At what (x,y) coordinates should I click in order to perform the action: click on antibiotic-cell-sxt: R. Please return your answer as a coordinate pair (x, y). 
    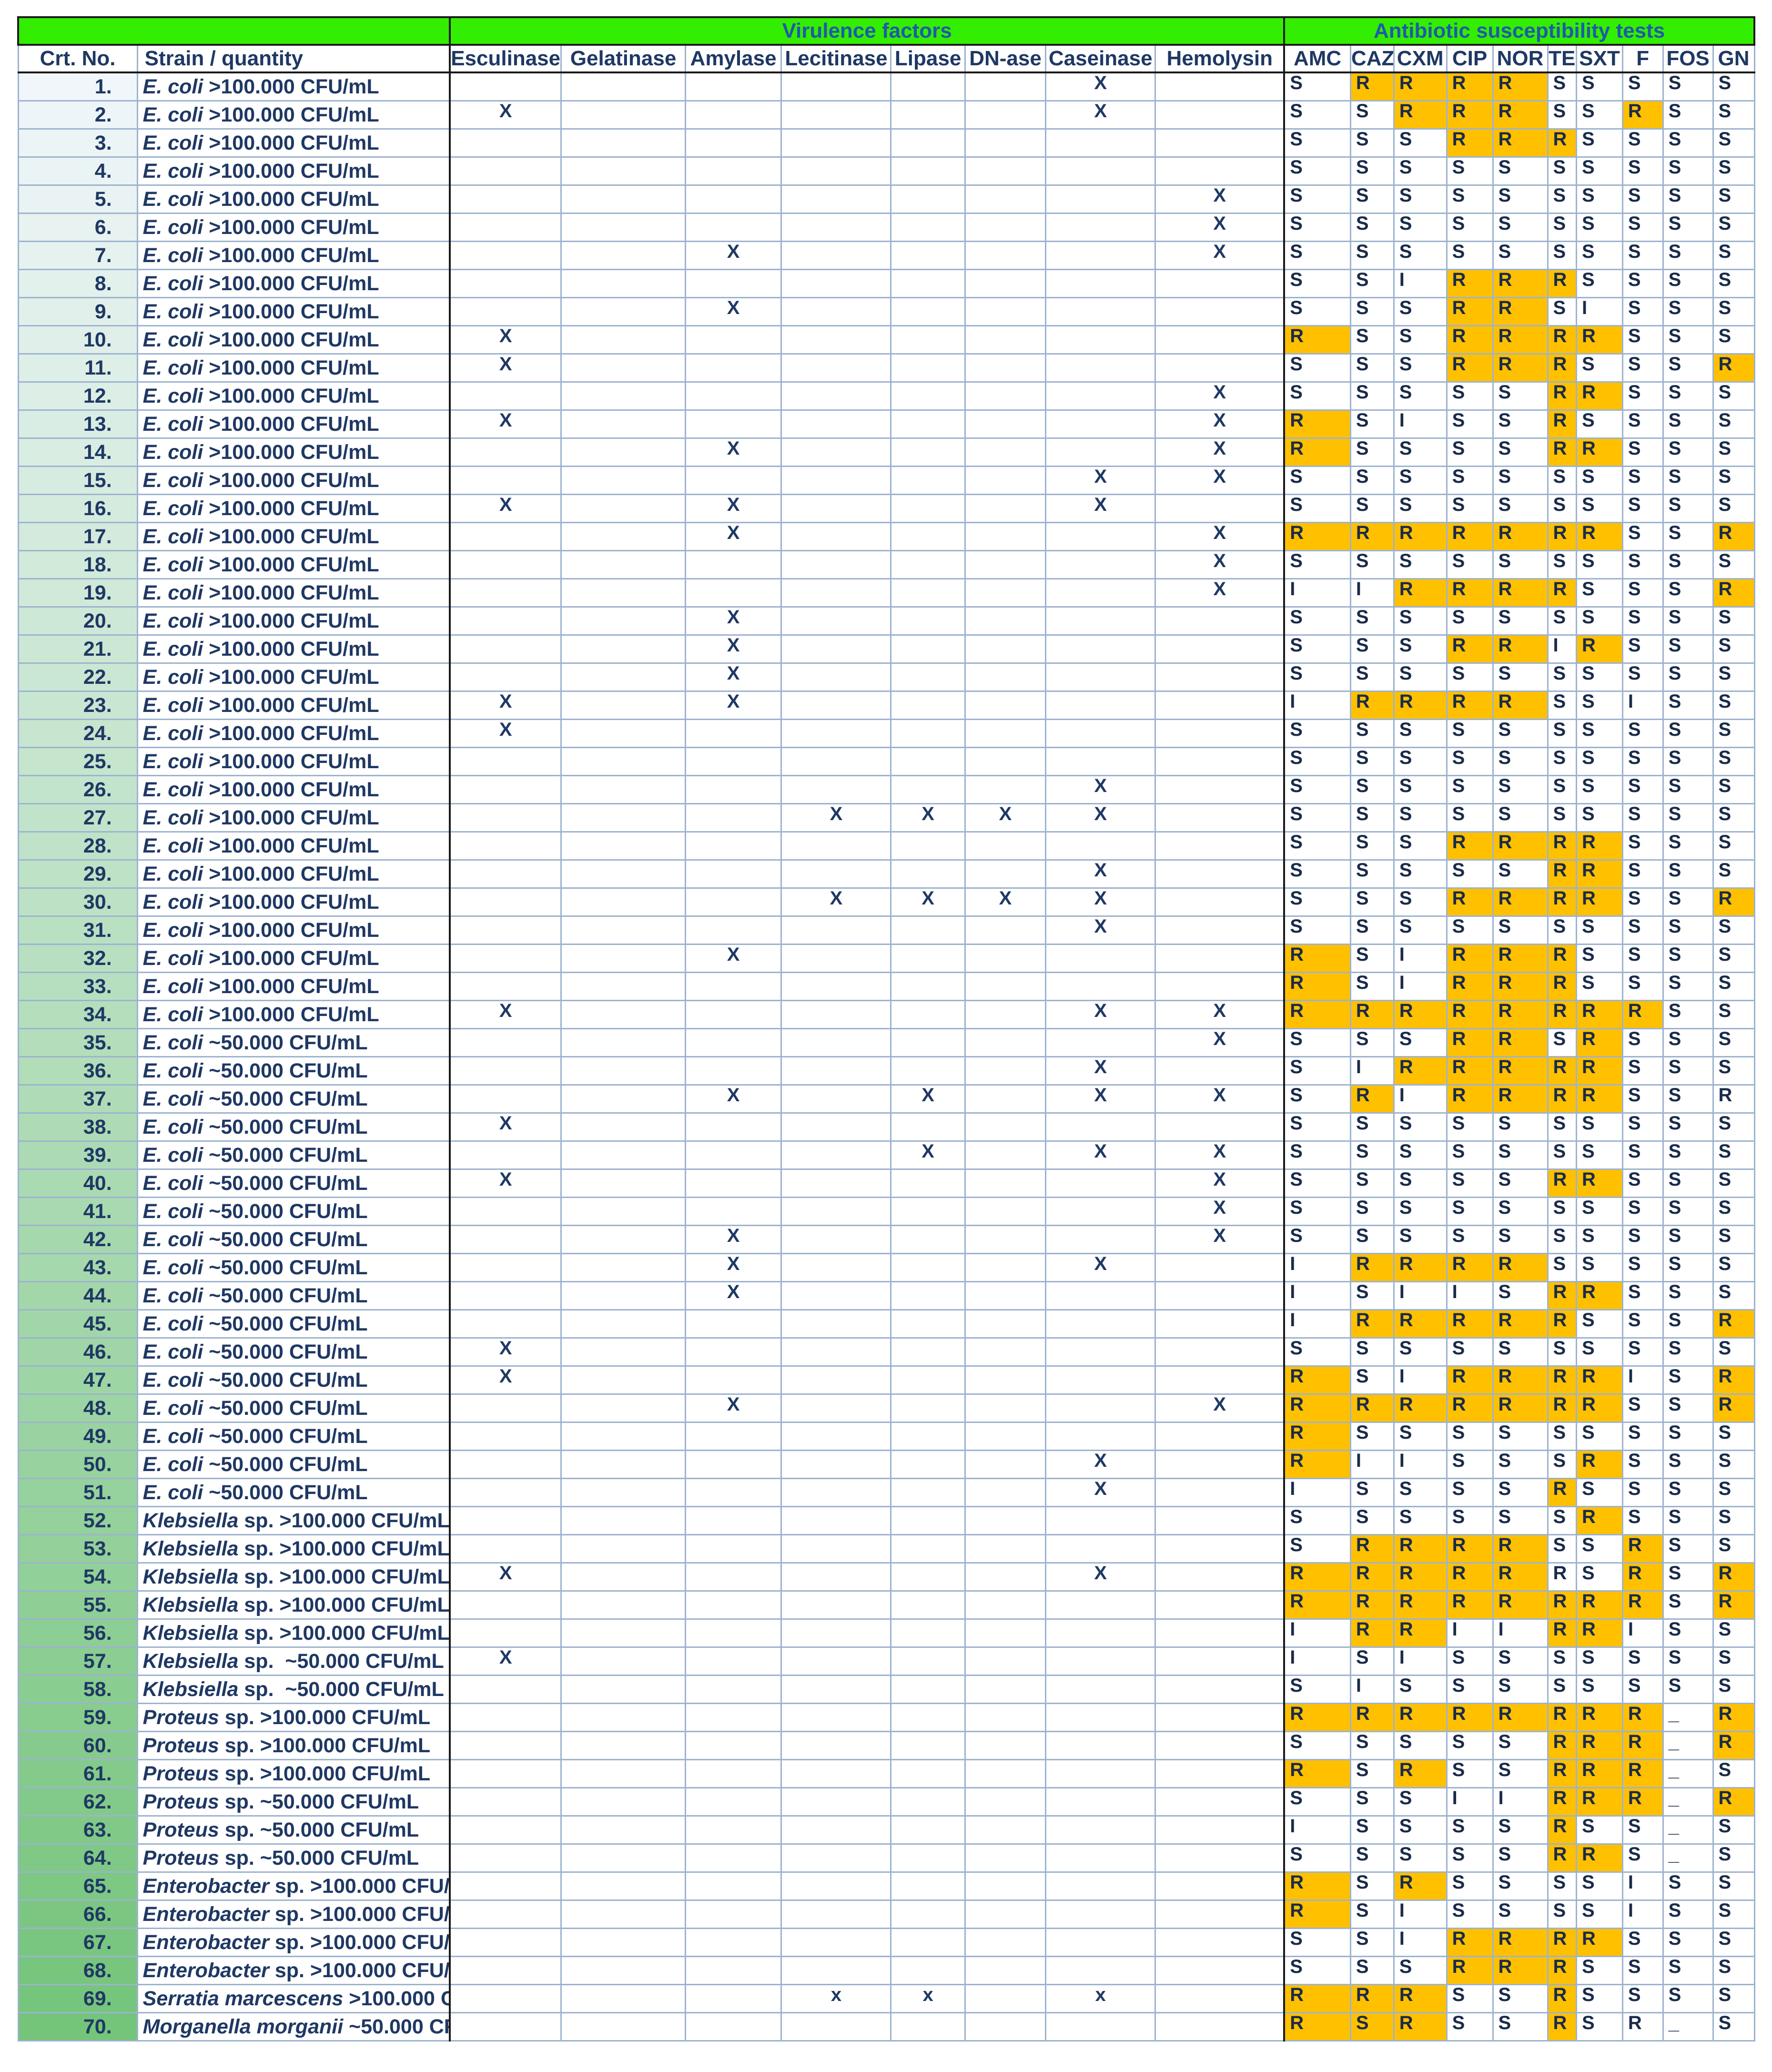
    Looking at the image, I should click on (1599, 1520).